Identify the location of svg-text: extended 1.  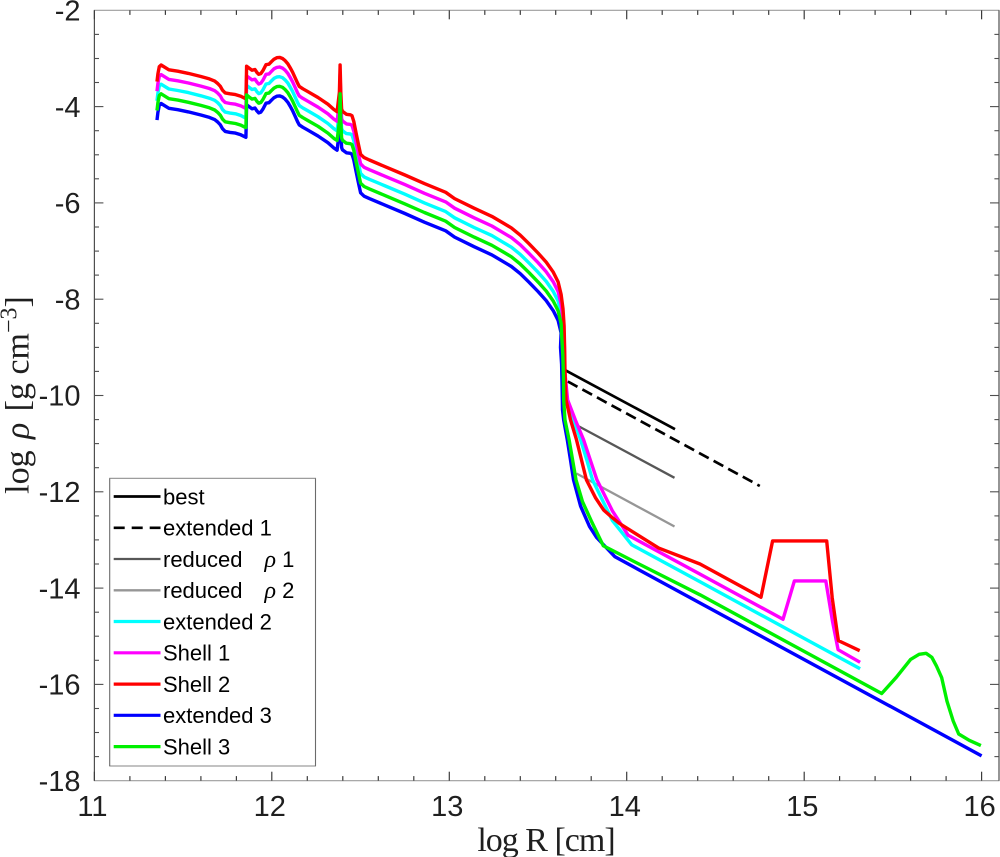
(217, 528).